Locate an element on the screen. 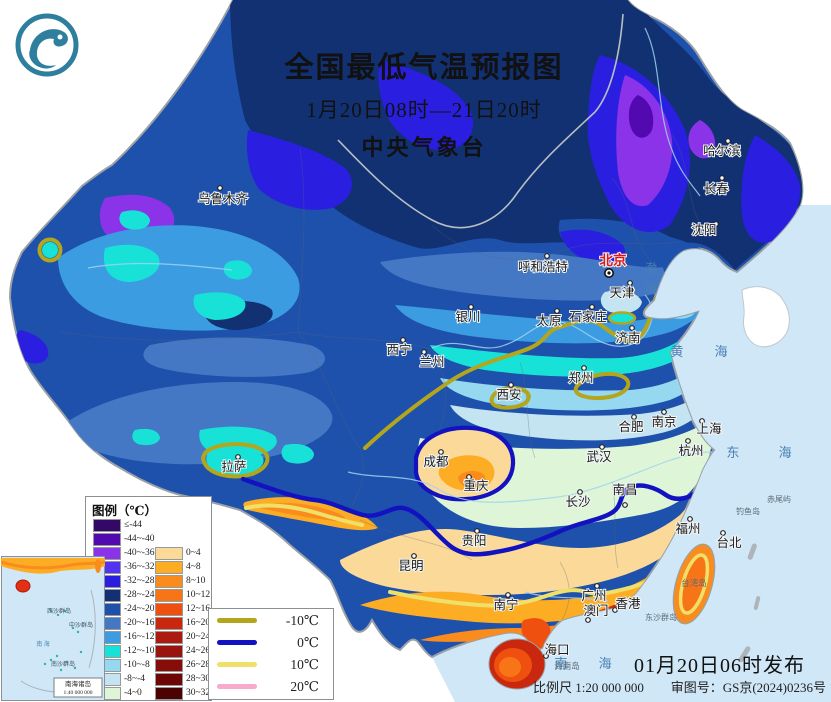 Image resolution: width=831 pixels, height=702 pixels. city-label: 银川 is located at coordinates (467, 317).